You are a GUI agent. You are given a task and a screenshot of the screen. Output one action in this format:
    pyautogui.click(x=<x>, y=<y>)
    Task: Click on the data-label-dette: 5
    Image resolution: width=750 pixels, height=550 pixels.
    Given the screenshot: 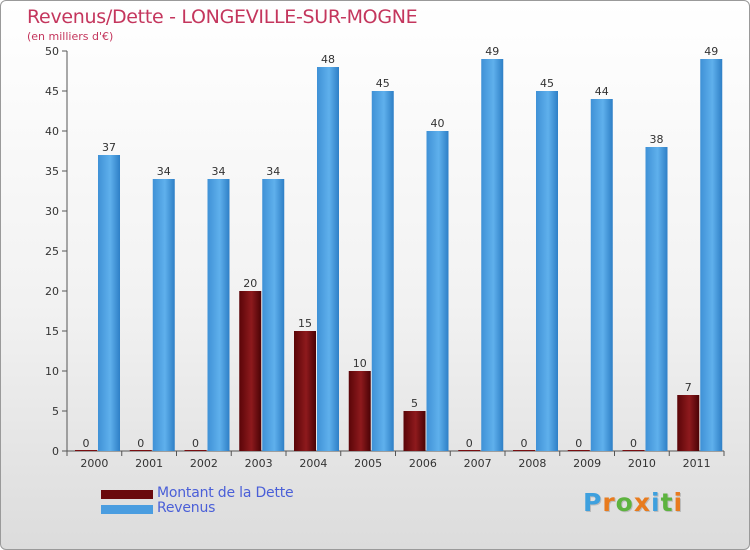 What is the action you would take?
    pyautogui.click(x=414, y=403)
    